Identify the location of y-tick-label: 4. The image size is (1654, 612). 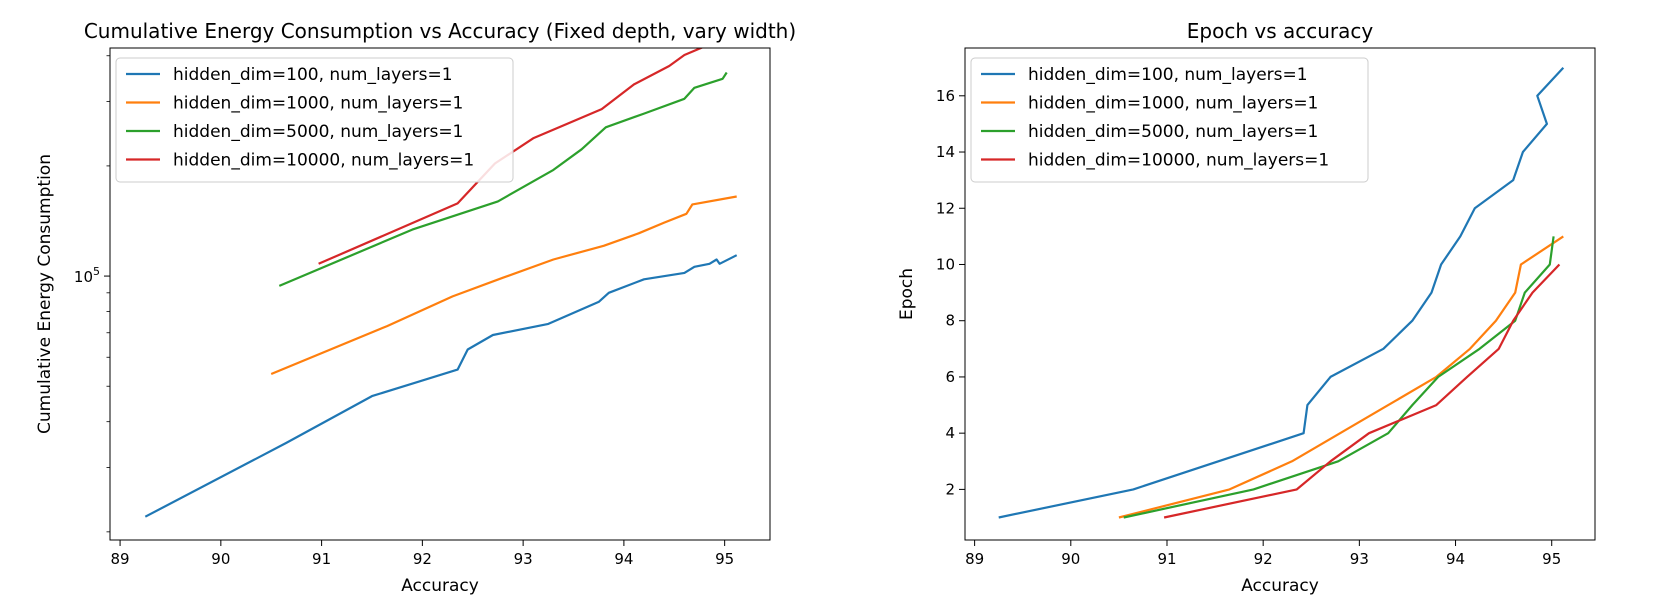
(950, 433).